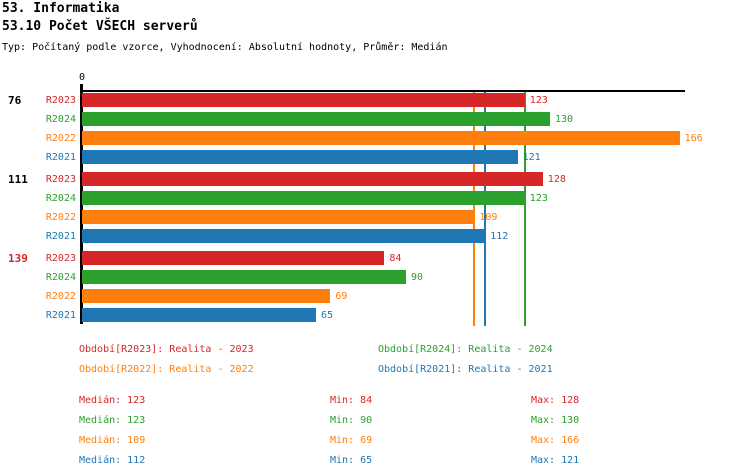 The height and width of the screenshot is (476, 750). Describe the element at coordinates (61, 8) in the screenshot. I see `report-title: 53. Informatika` at that location.